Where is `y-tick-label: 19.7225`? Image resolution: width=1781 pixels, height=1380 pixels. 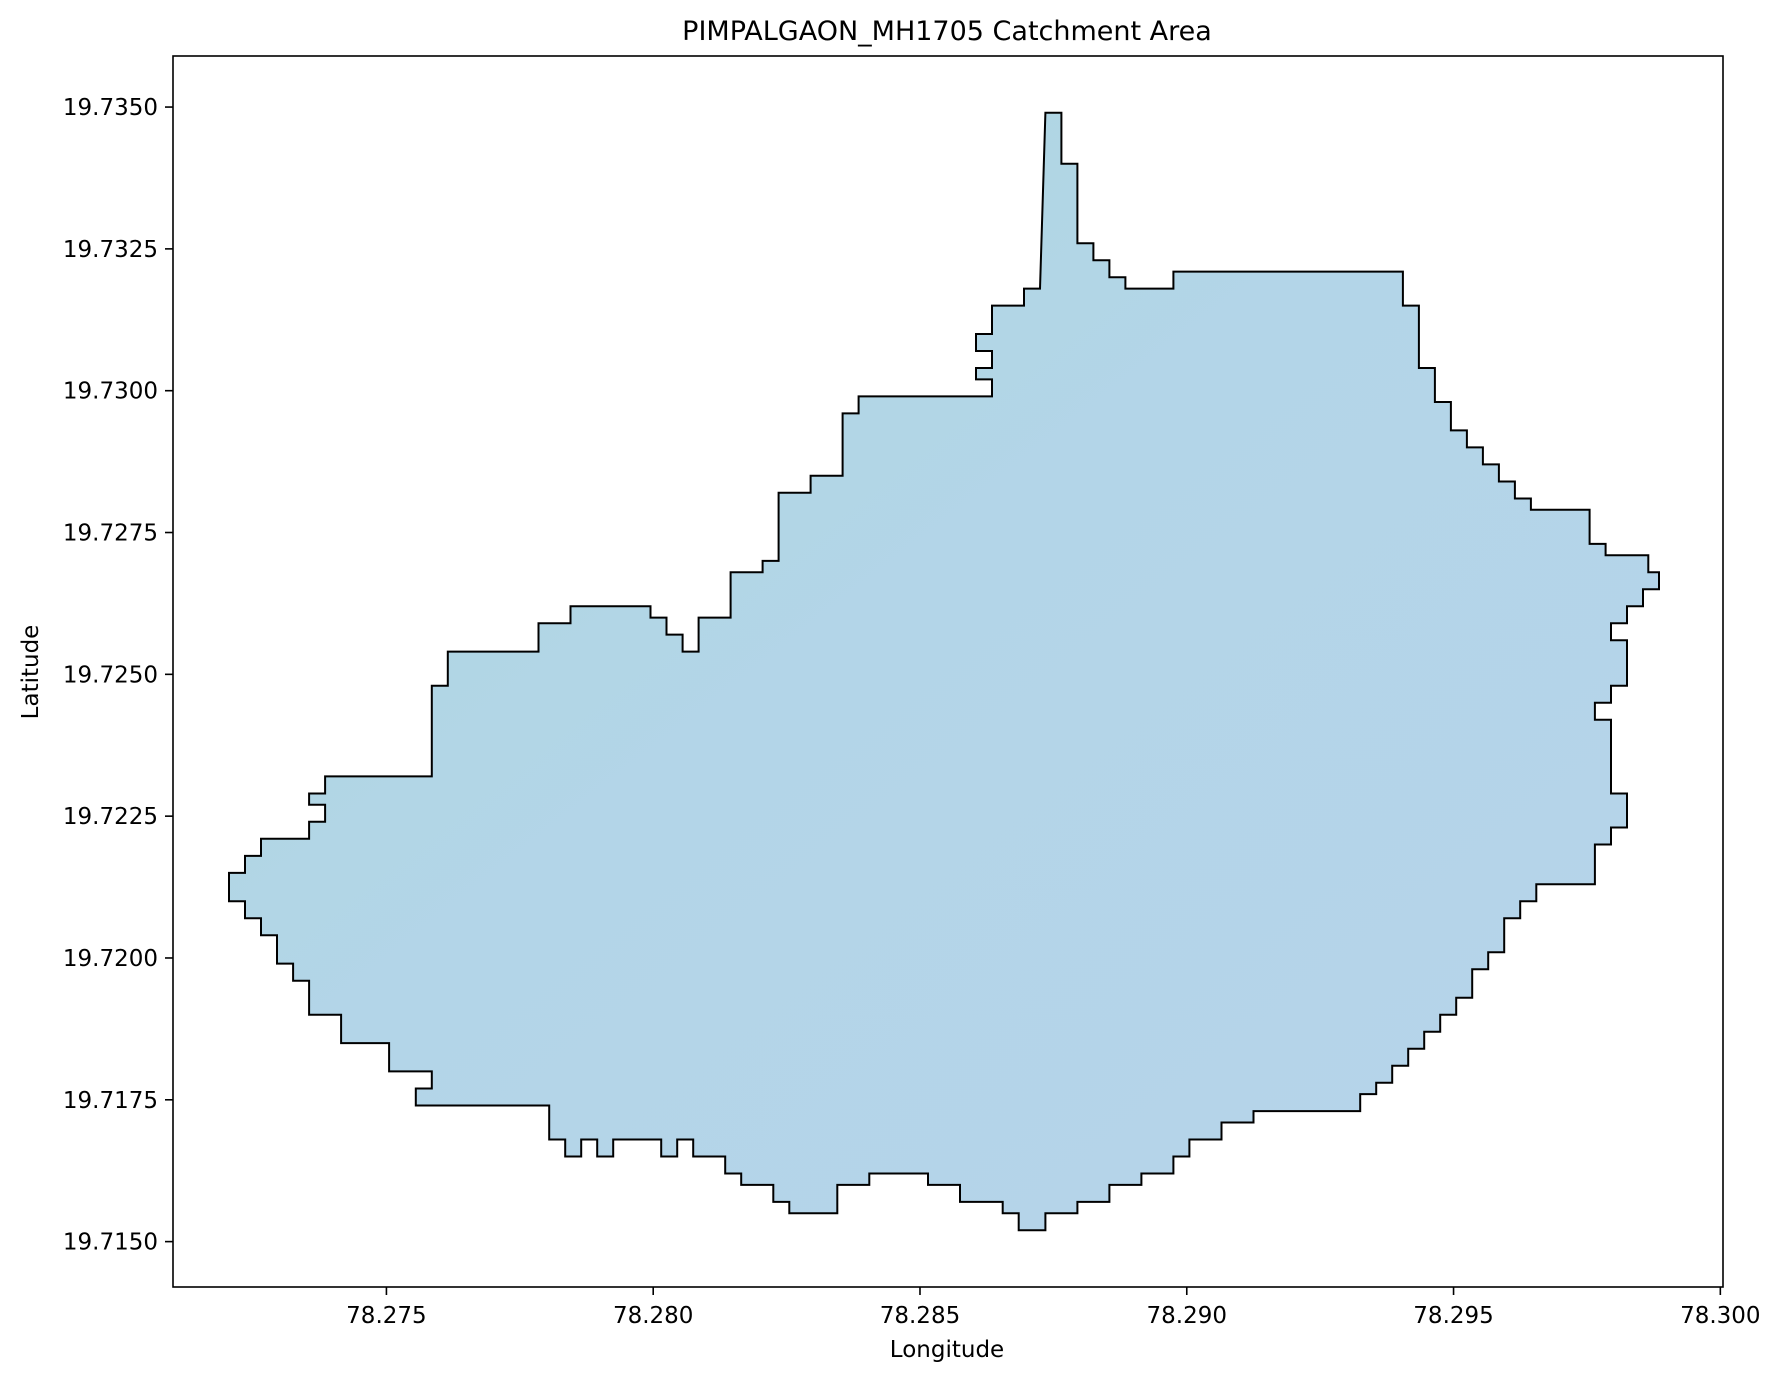 y-tick-label: 19.7225 is located at coordinates (110, 817).